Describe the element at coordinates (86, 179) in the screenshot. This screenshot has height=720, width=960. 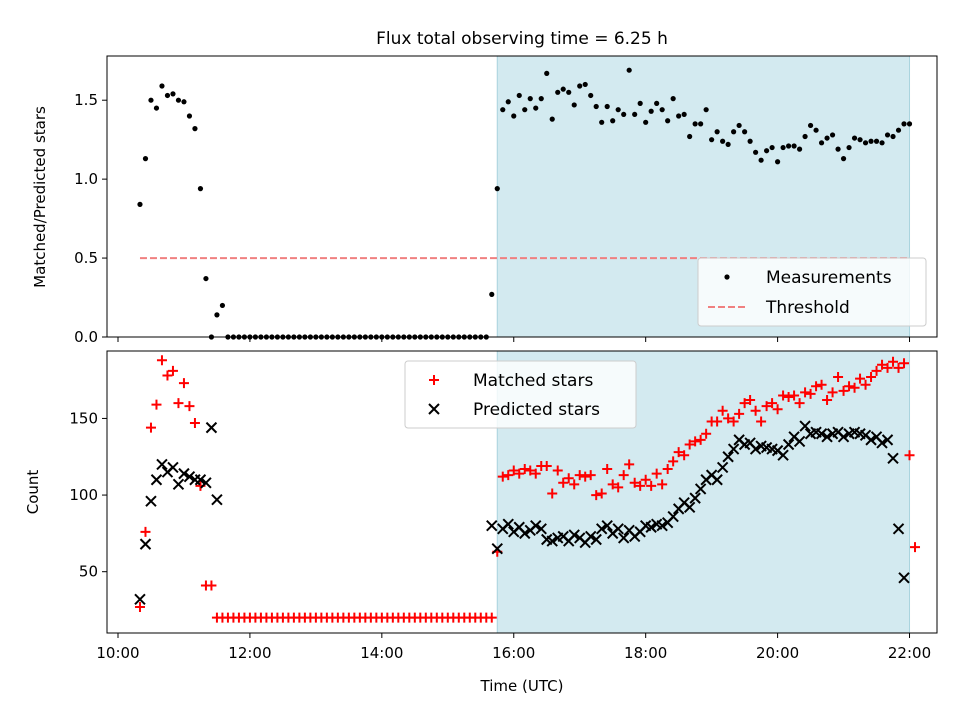
I see `y-tick-label: 1.0` at that location.